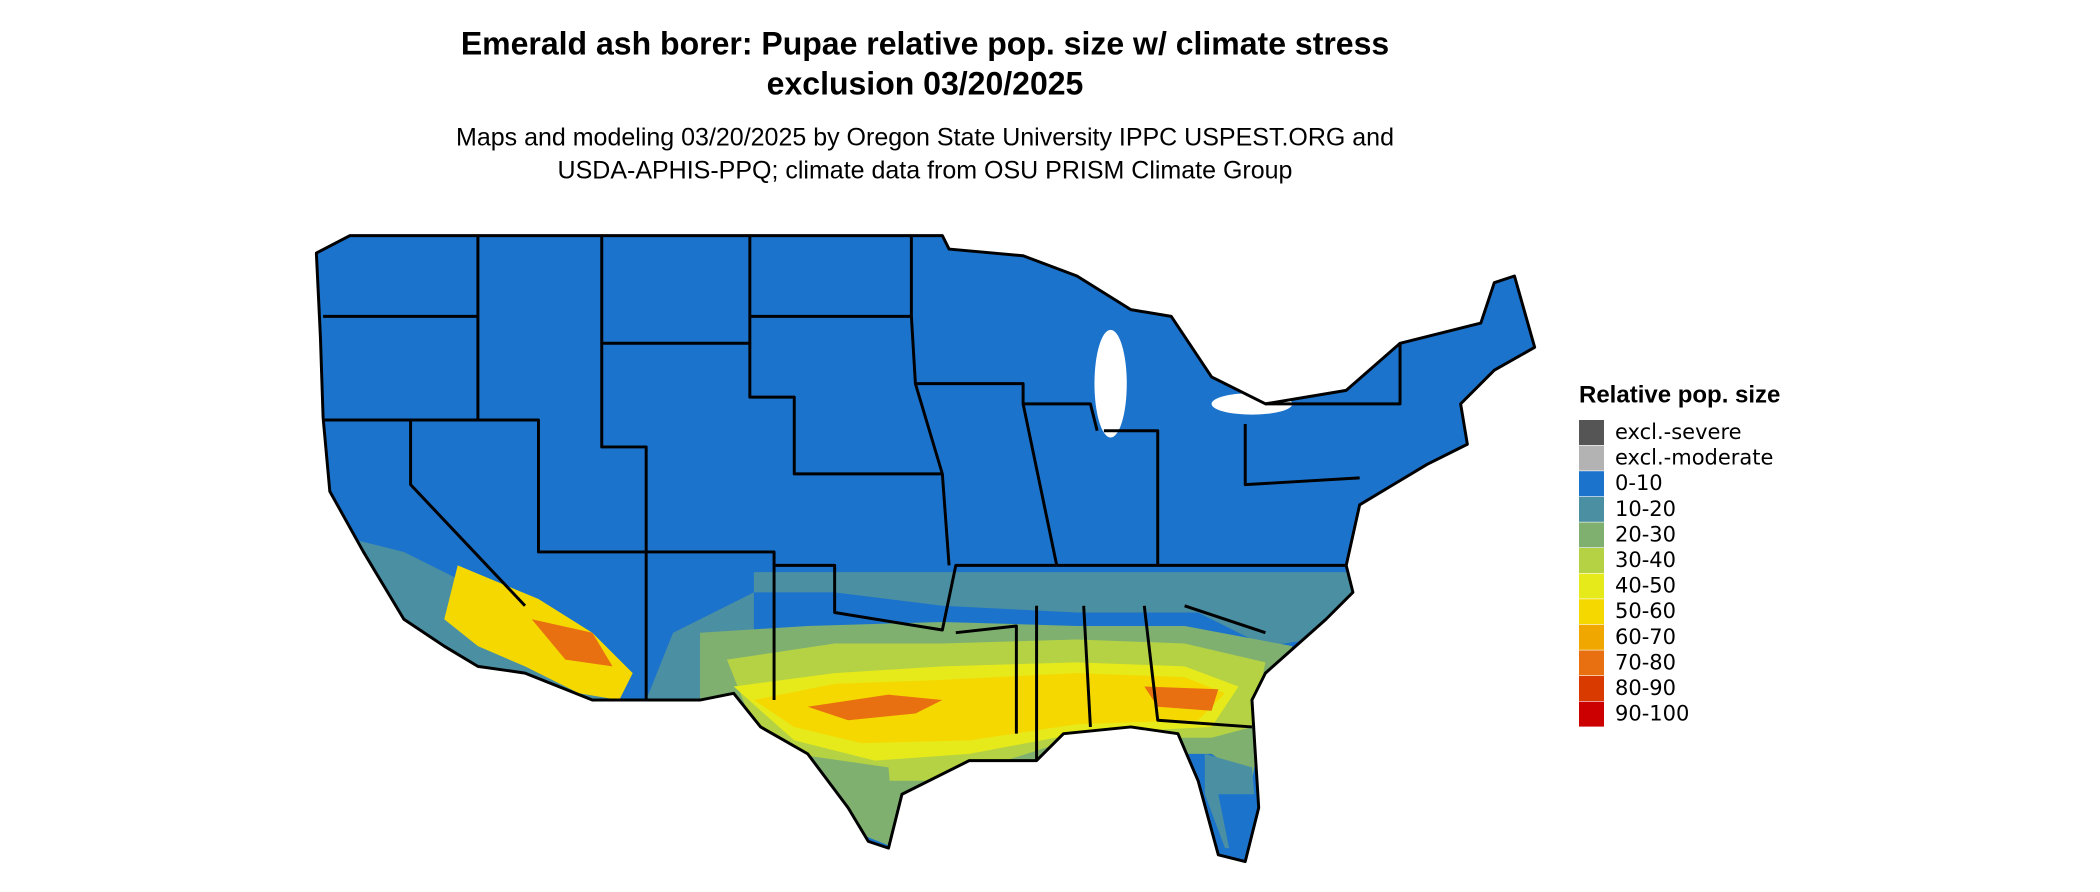 The height and width of the screenshot is (892, 2100). I want to click on legend-label: 0-10, so click(1639, 483).